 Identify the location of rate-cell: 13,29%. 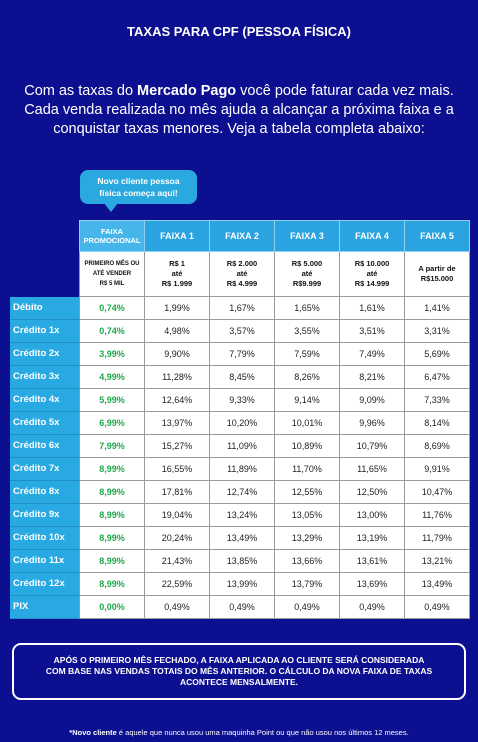
(307, 537).